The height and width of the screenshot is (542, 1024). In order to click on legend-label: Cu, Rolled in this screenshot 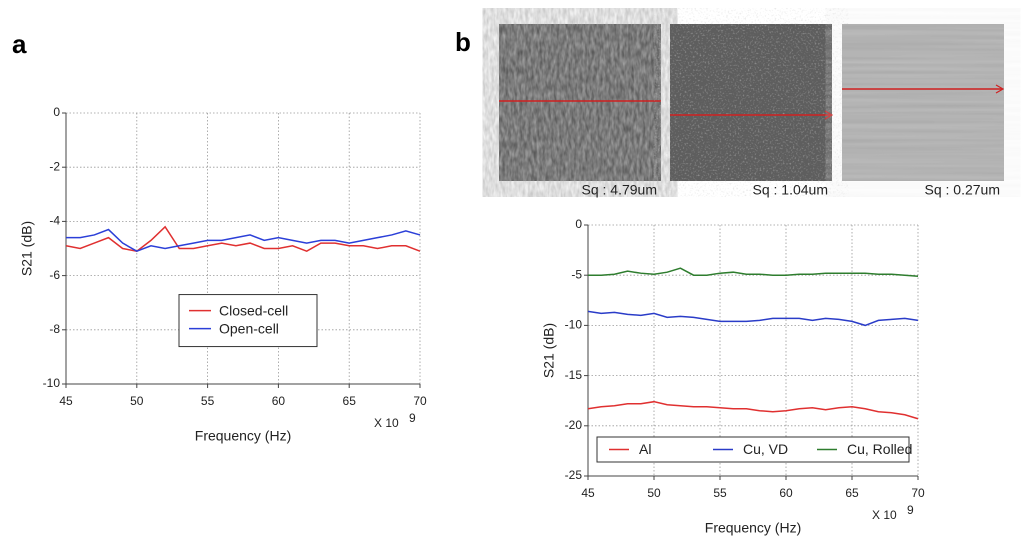, I will do `click(879, 449)`.